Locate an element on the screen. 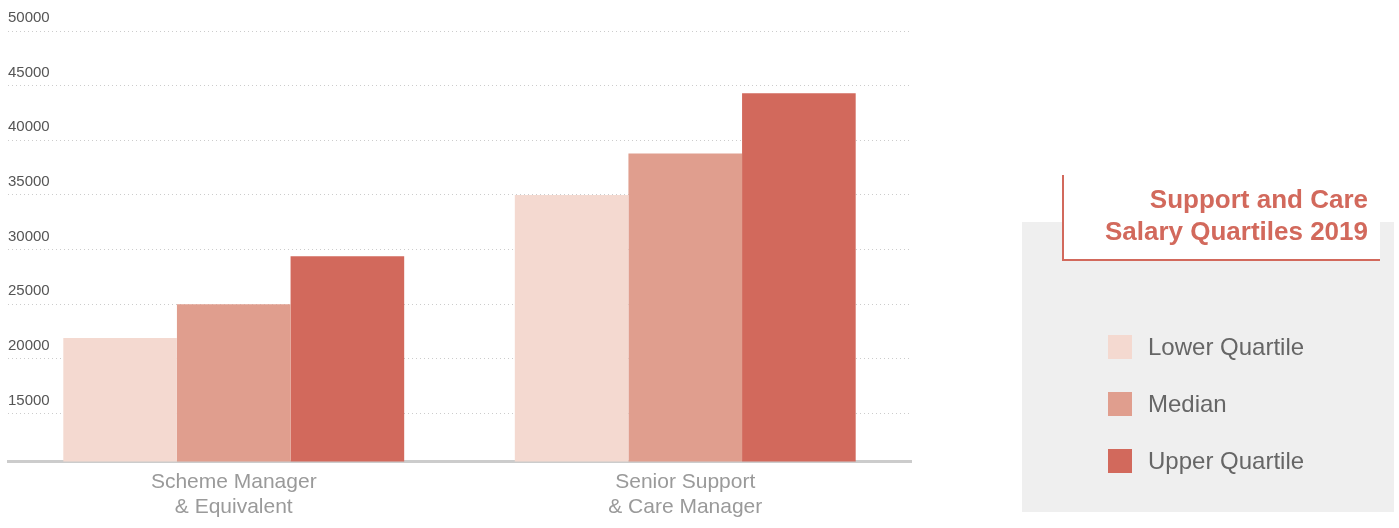 This screenshot has height=528, width=1399. x-tick-label: Scheme Manager & Equivalent is located at coordinates (233, 493).